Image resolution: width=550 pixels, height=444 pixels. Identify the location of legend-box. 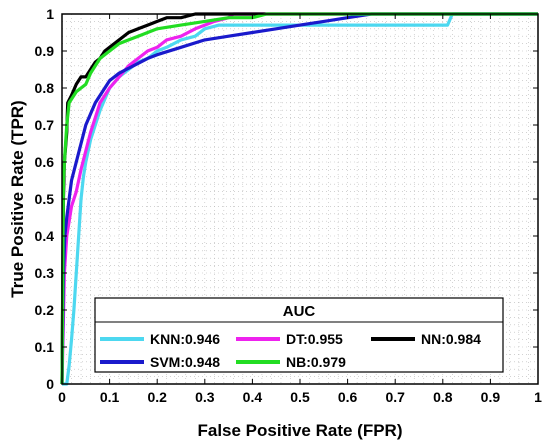
(299, 335).